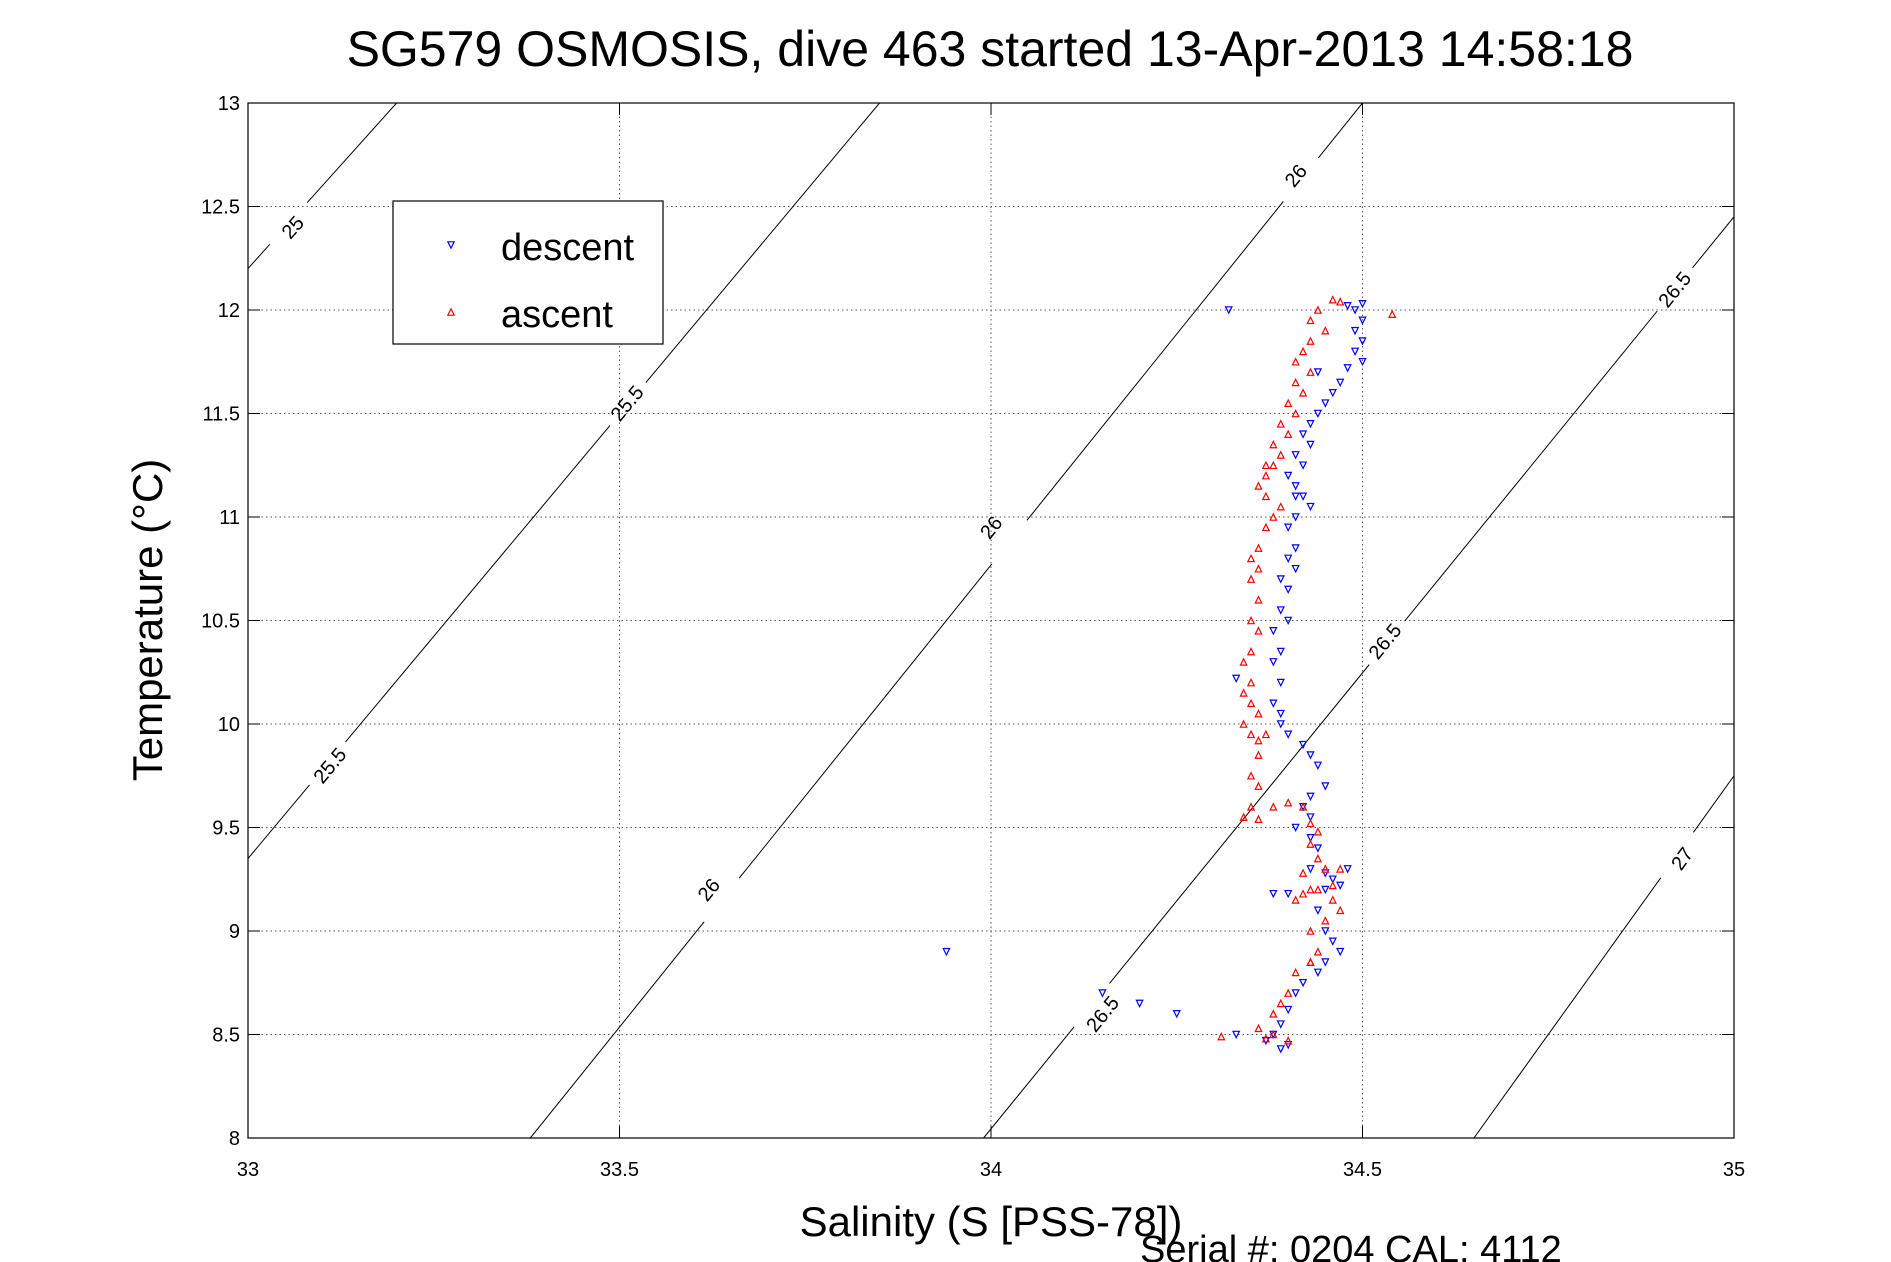 The height and width of the screenshot is (1262, 1891). I want to click on legend-label-ascent: ascent, so click(557, 315).